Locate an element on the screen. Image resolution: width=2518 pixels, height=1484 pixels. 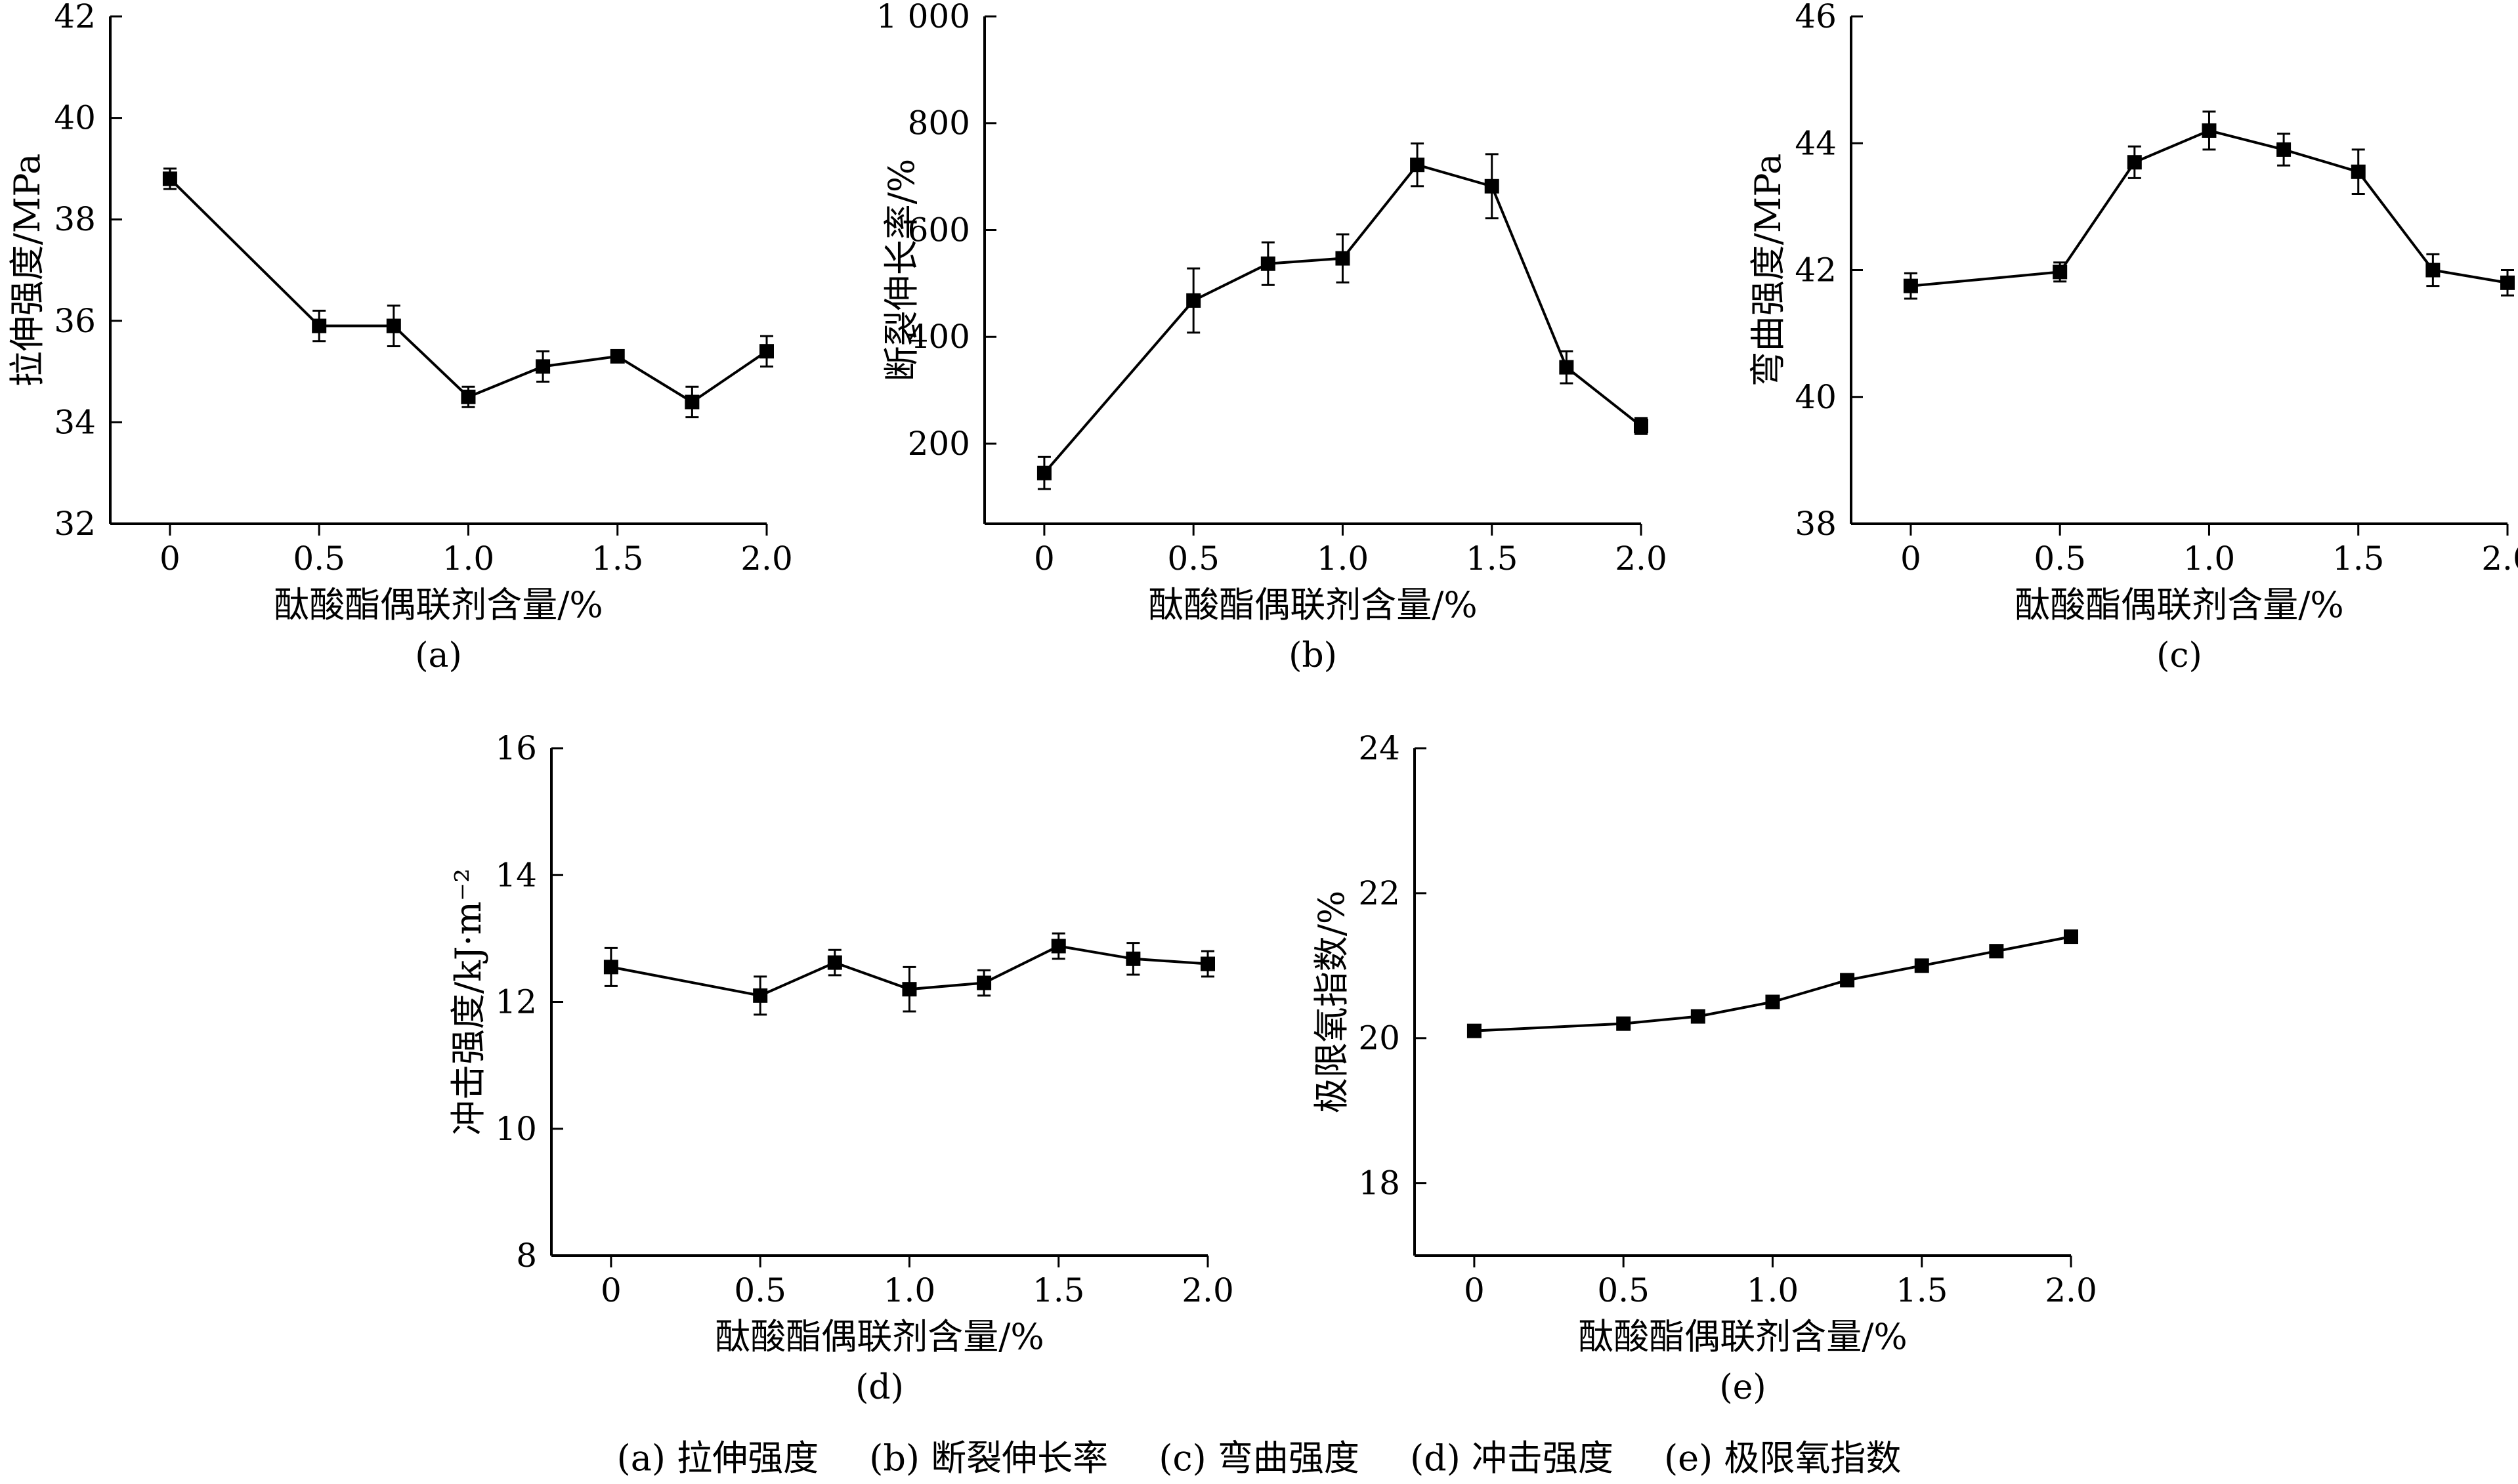
x-tick-label-a: 0 is located at coordinates (171, 559).